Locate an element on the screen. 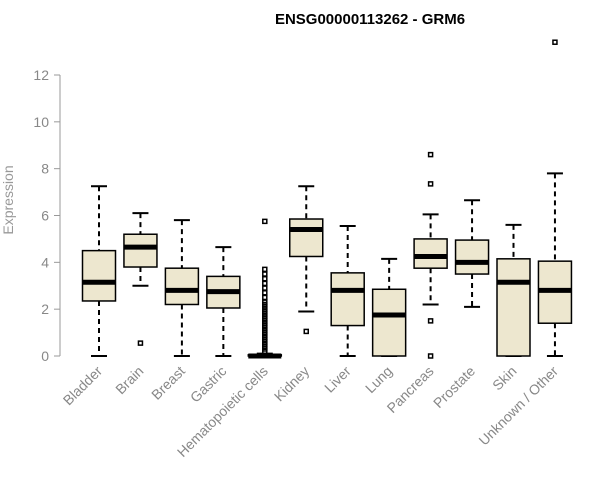  box-brain is located at coordinates (140, 279).